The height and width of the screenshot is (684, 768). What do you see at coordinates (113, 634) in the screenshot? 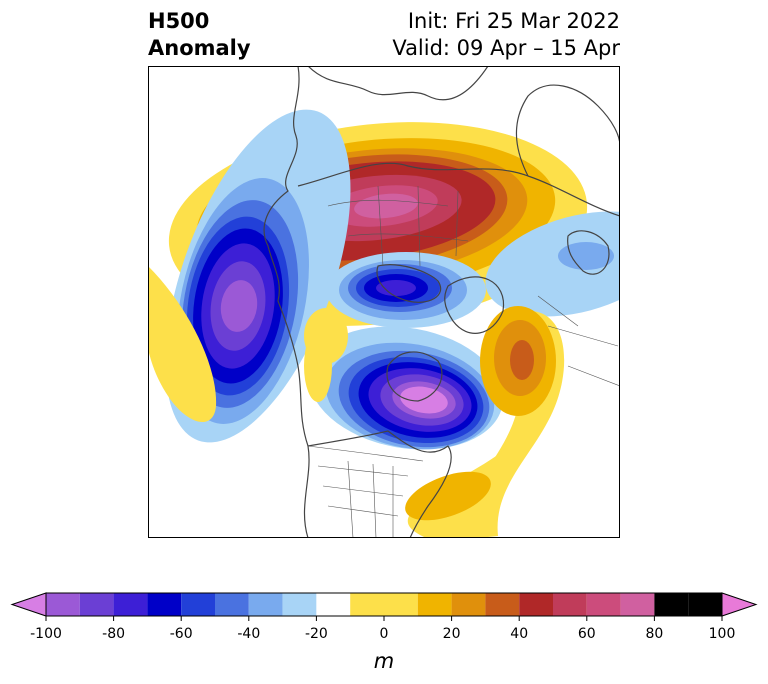
I see `colorbar-tick-label: -80` at bounding box center [113, 634].